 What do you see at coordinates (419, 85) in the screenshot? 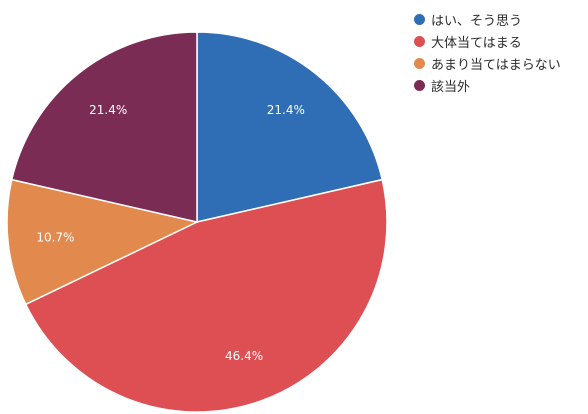
I see `legend-swatch-not-applicable` at bounding box center [419, 85].